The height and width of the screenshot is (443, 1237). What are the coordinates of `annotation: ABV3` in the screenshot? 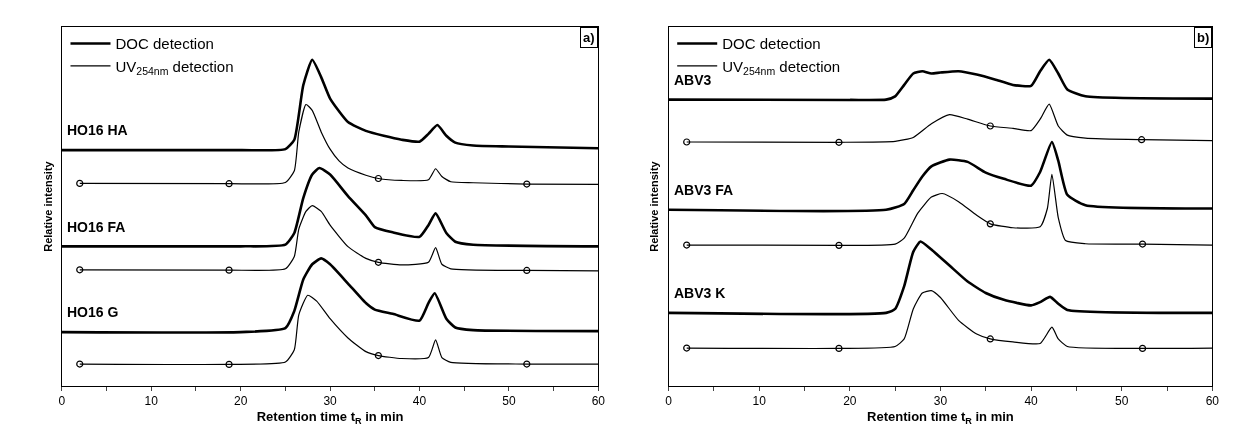 It's located at (693, 80).